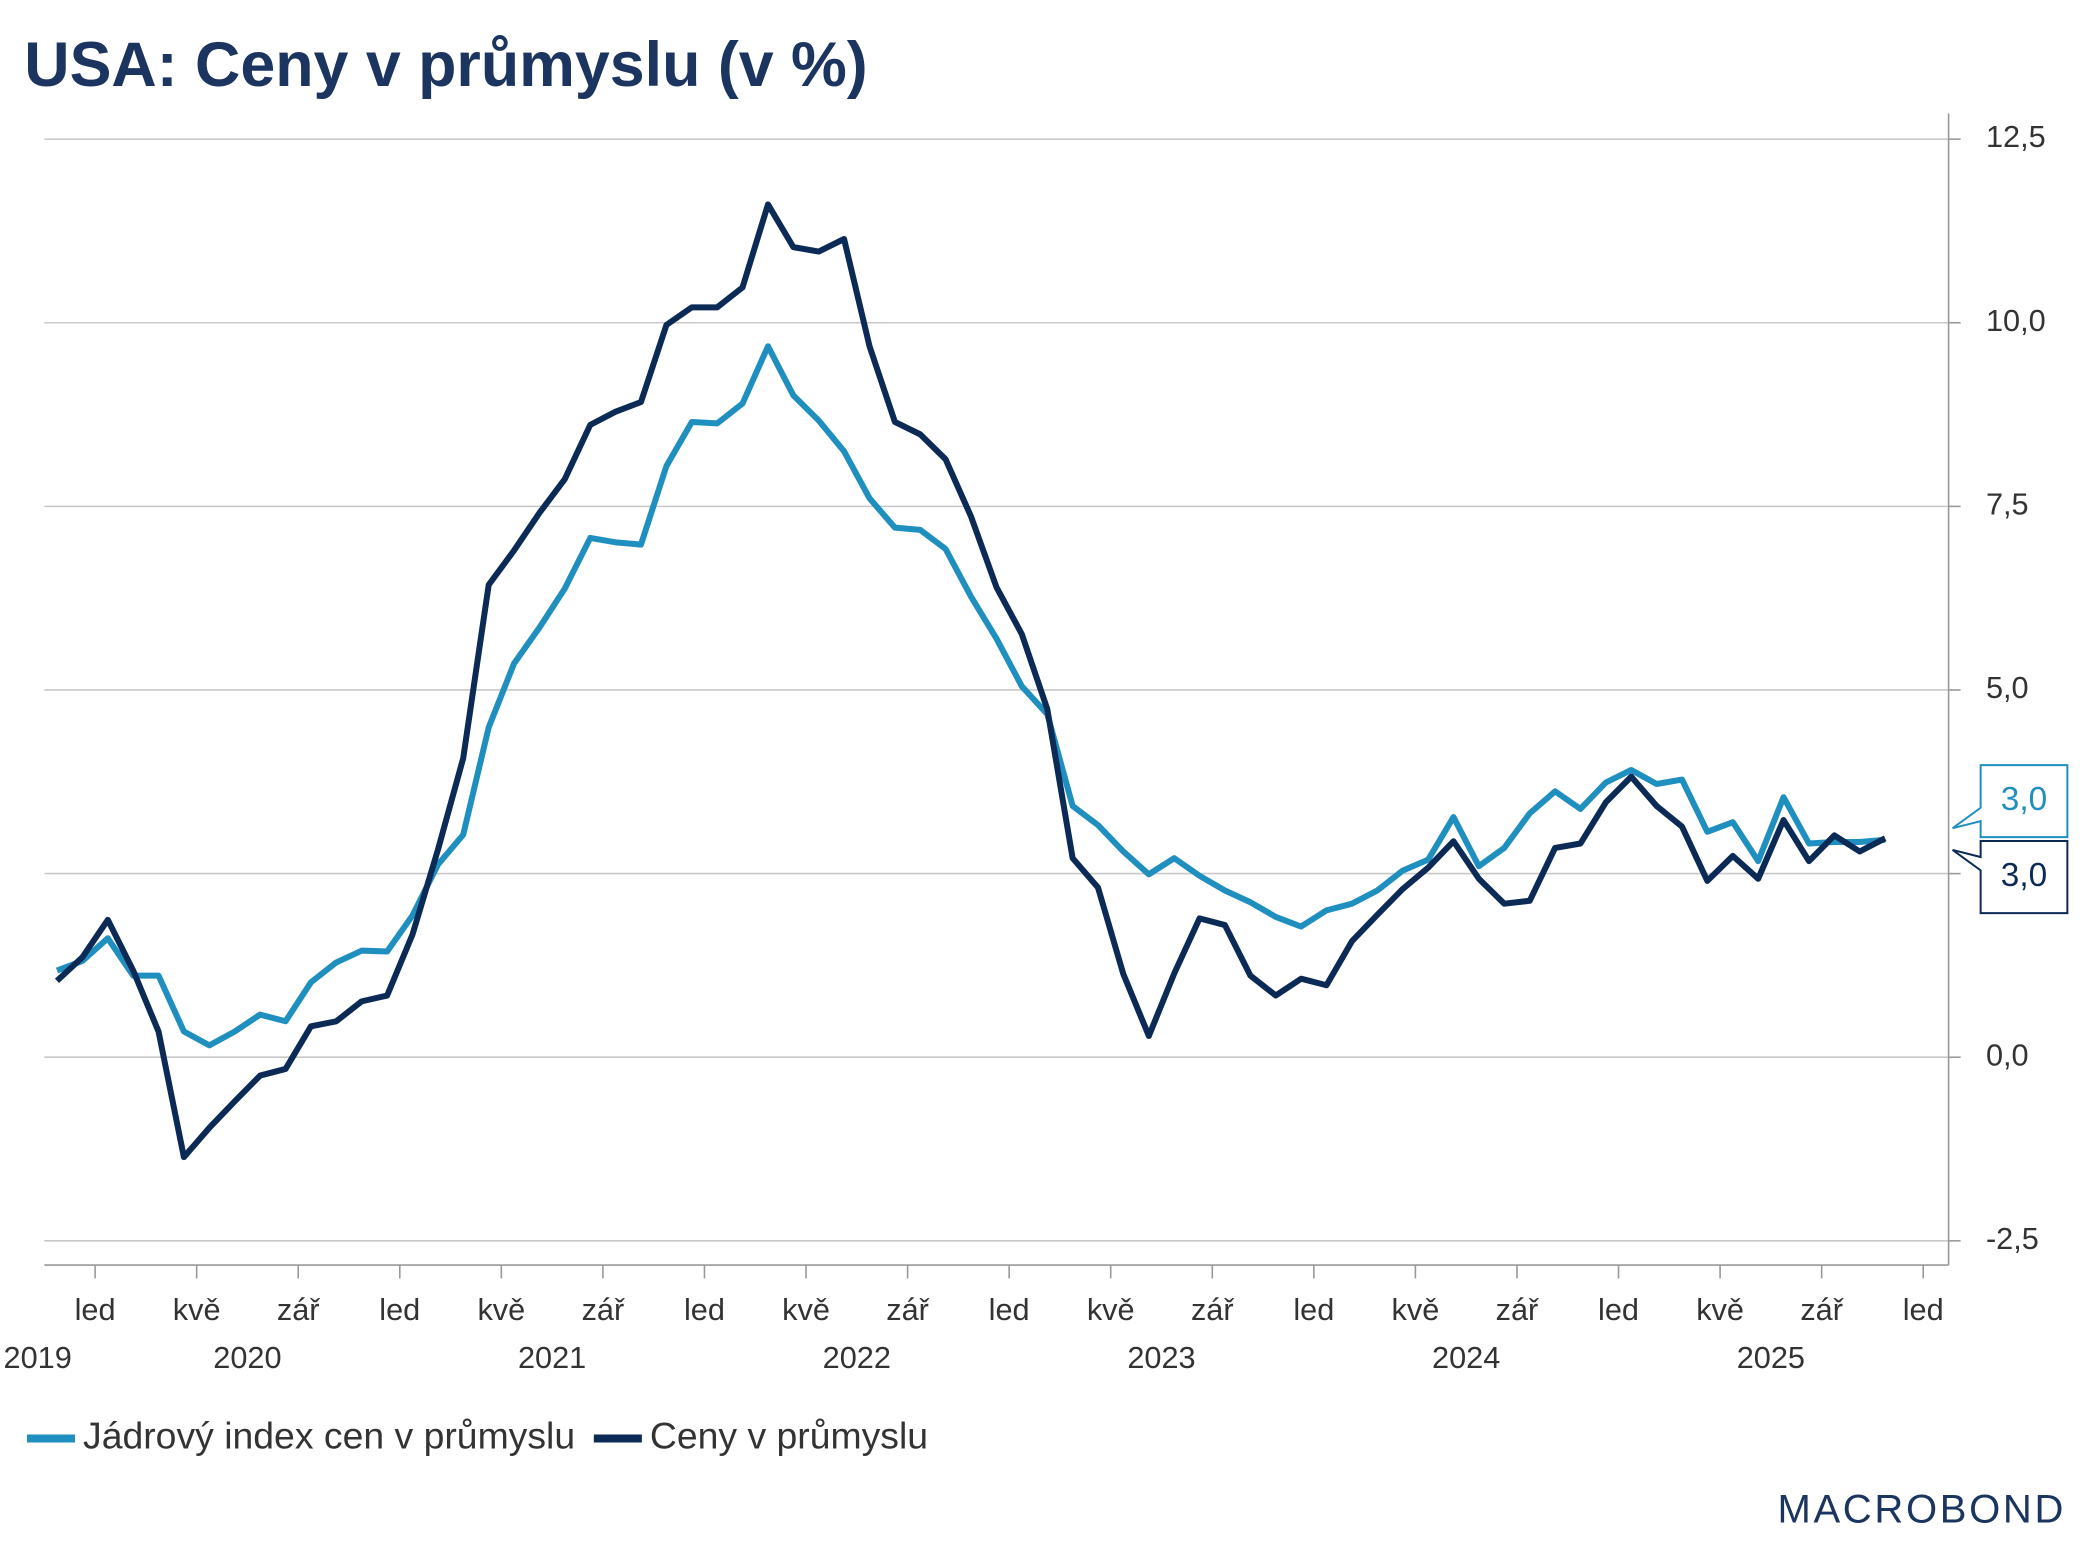 The height and width of the screenshot is (1568, 2093). I want to click on y-tick-label: 0,0, so click(2007, 1054).